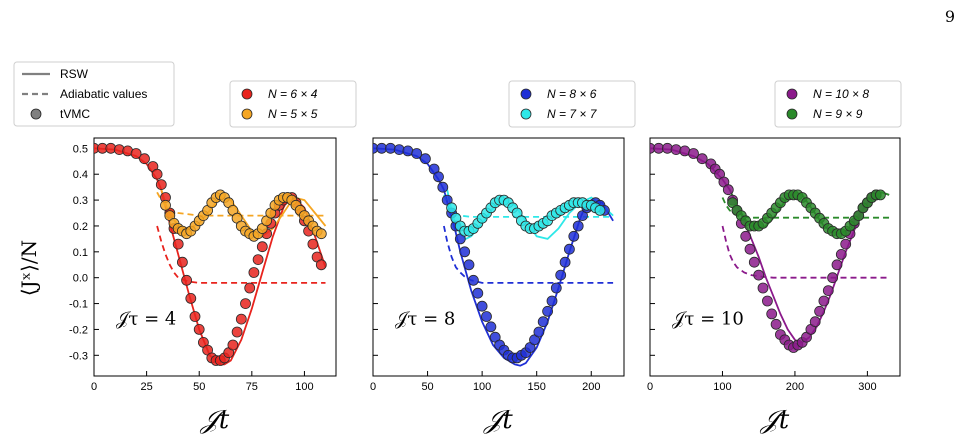 This screenshot has width=968, height=438. Describe the element at coordinates (78, 305) in the screenshot. I see `y-tick-label: -0.1` at that location.